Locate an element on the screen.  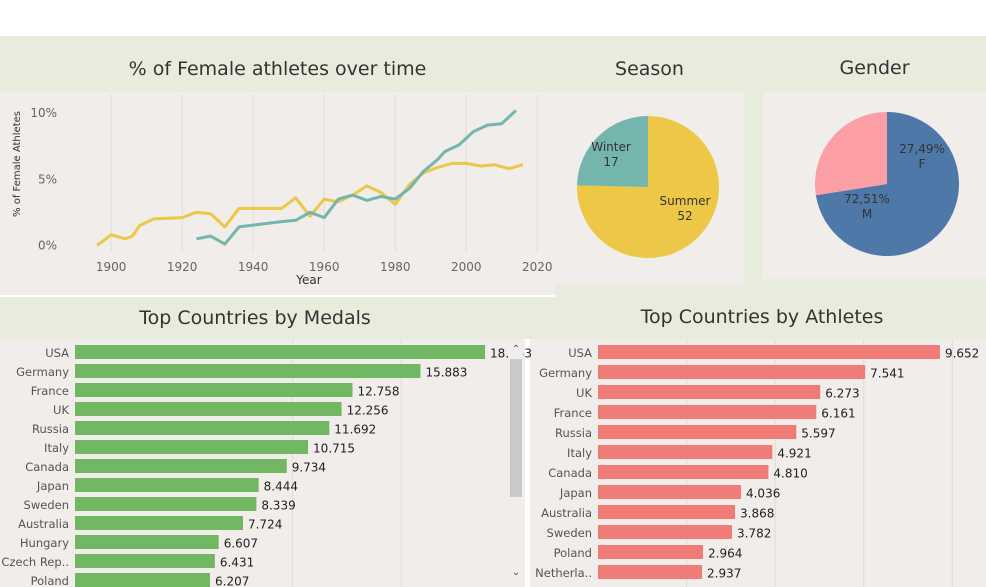
medals-chart-title: Top Countries by Medals is located at coordinates (255, 318).